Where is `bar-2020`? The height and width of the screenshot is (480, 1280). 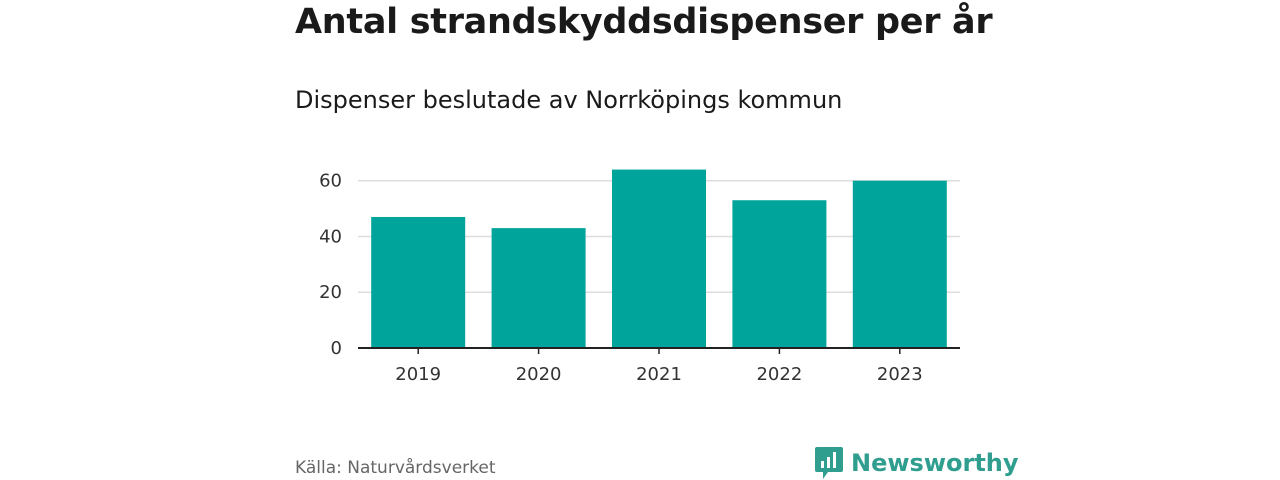 bar-2020 is located at coordinates (538, 288).